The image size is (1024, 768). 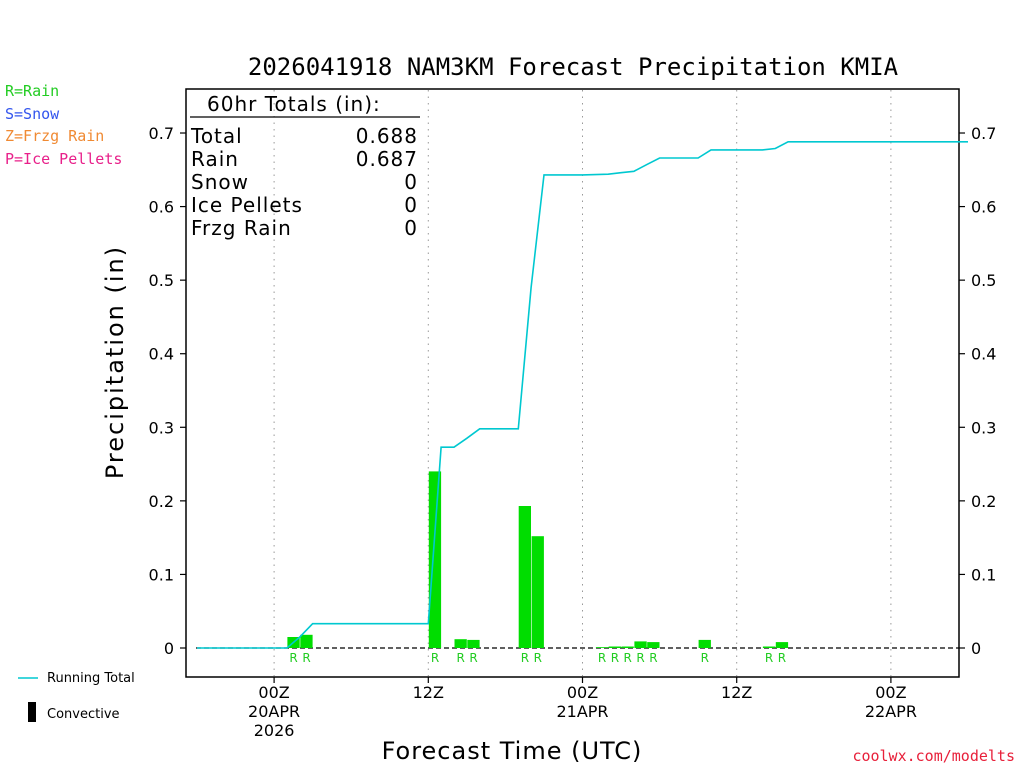 What do you see at coordinates (161, 354) in the screenshot?
I see `ytick-left-label-4: 0.4` at bounding box center [161, 354].